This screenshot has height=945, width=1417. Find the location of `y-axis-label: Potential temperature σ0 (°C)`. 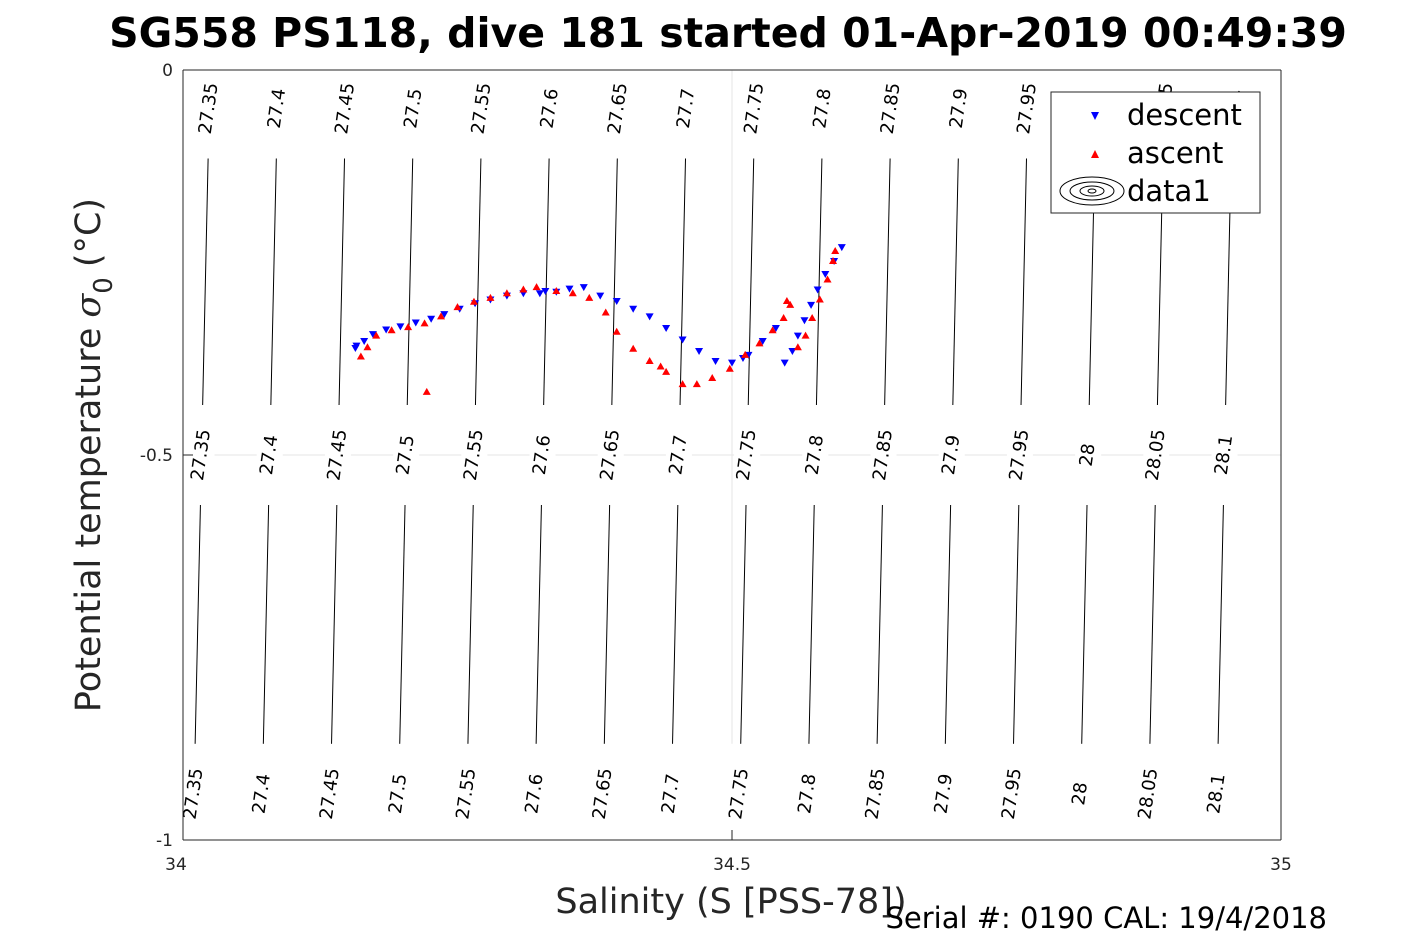

y-axis-label: Potential temperature σ0 (°C) is located at coordinates (94, 455).